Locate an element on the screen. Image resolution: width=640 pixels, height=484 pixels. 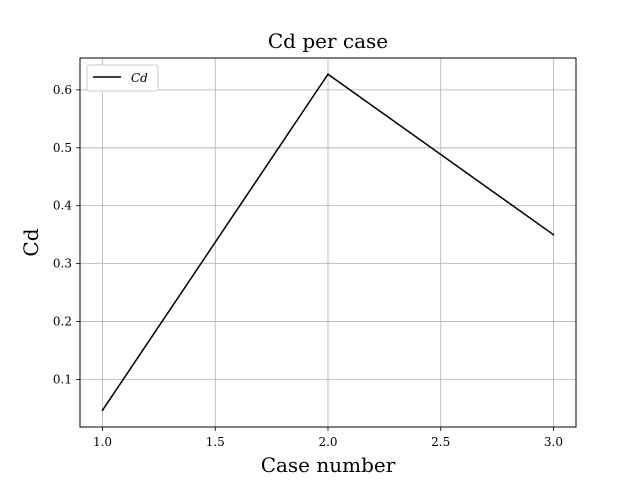
x-tick-label: 1.0 is located at coordinates (102, 442).